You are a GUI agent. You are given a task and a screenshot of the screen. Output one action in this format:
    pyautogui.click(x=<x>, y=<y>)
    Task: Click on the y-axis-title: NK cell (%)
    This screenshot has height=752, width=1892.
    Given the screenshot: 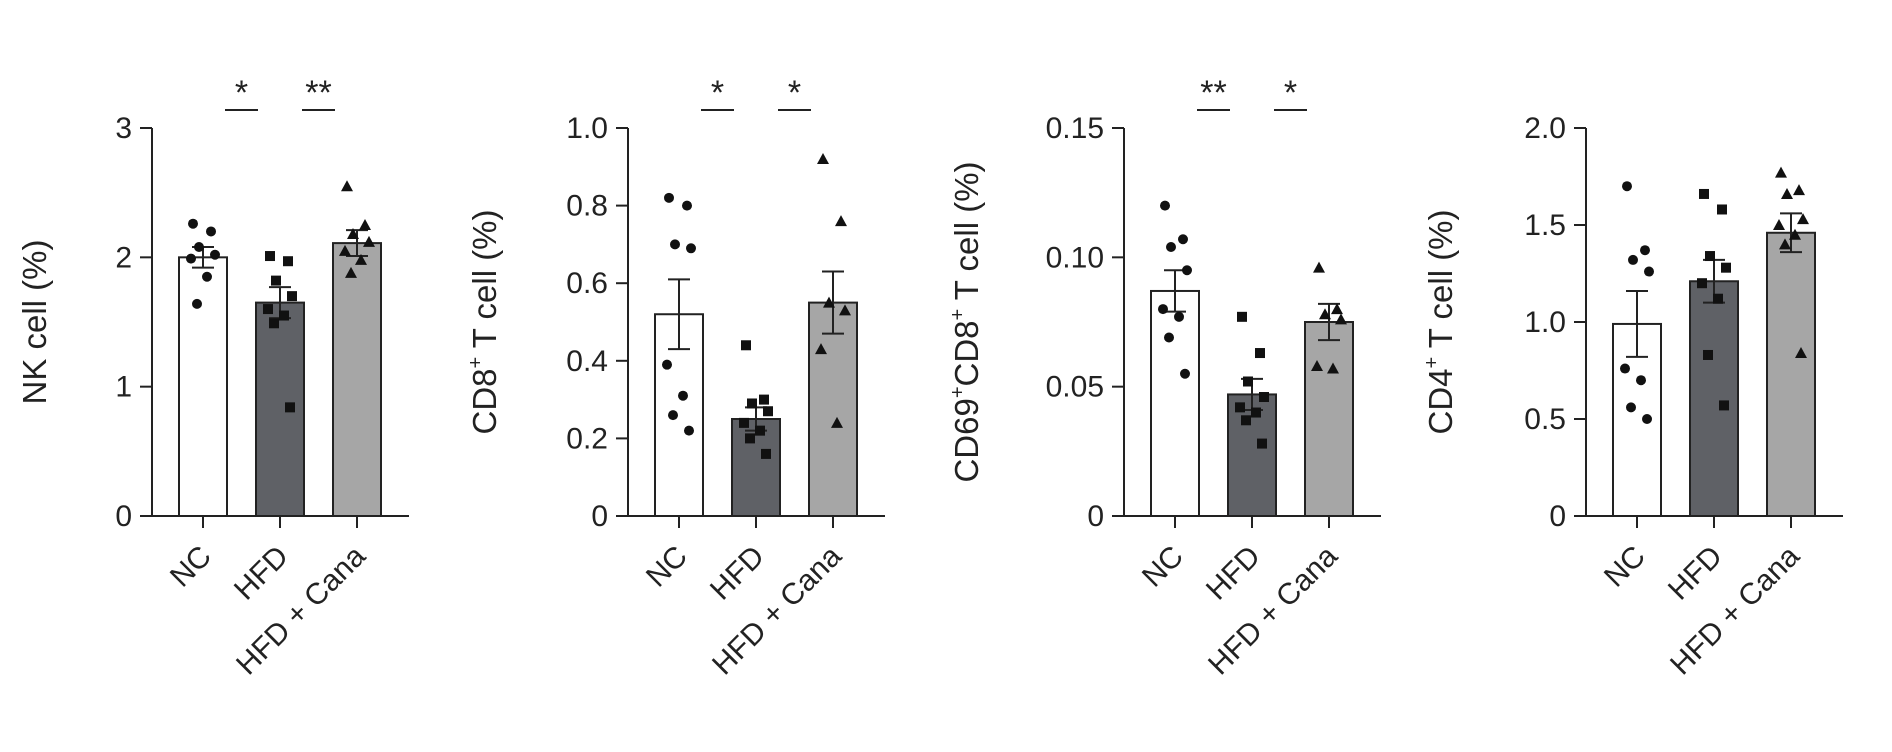 What is the action you would take?
    pyautogui.click(x=34, y=321)
    